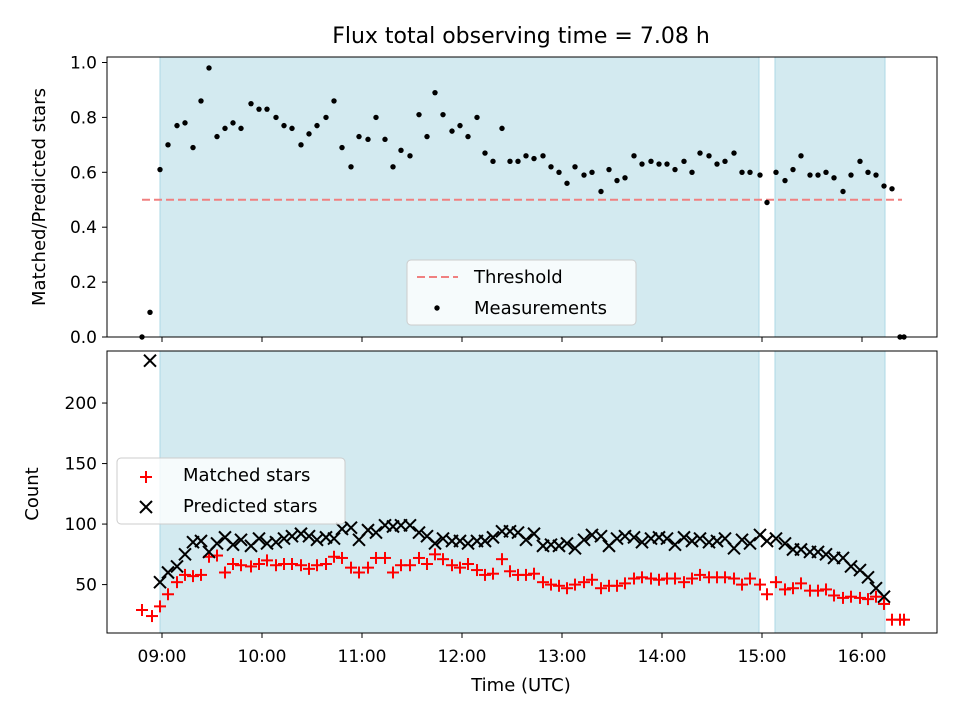  I want to click on x-tick-label: 10:00, so click(262, 657).